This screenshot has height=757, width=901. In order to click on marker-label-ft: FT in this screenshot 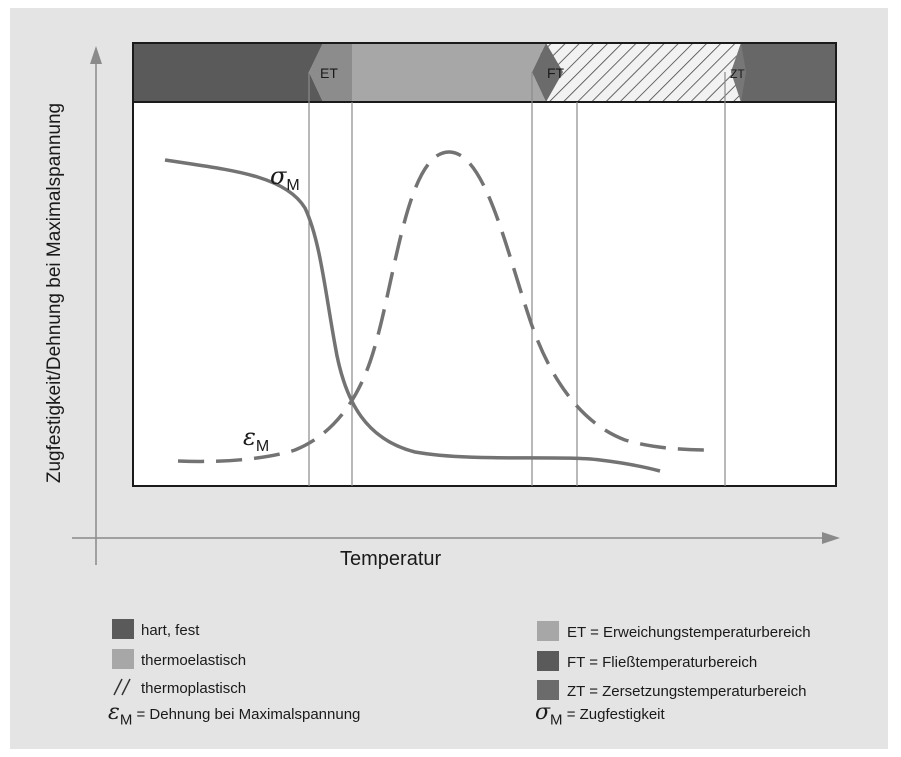, I will do `click(556, 73)`.